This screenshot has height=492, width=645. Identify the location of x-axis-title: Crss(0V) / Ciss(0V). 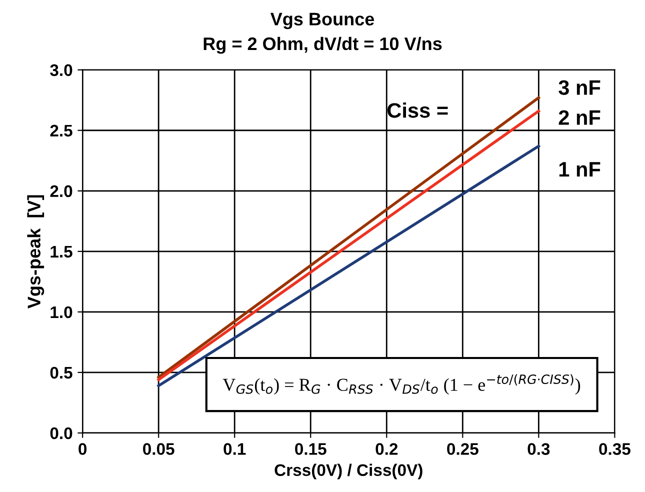
(348, 472).